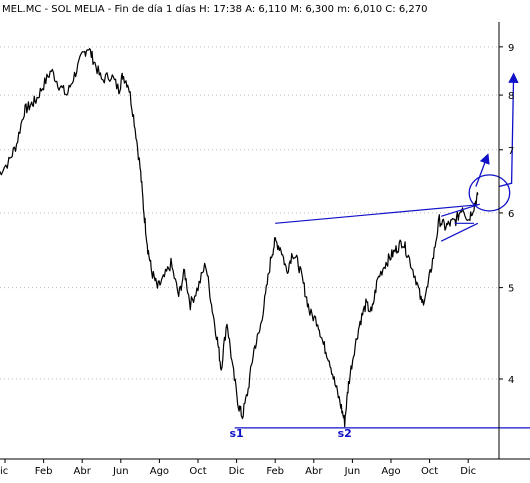 The width and height of the screenshot is (530, 483). What do you see at coordinates (314, 471) in the screenshot?
I see `x-tick-label-8: Abr` at bounding box center [314, 471].